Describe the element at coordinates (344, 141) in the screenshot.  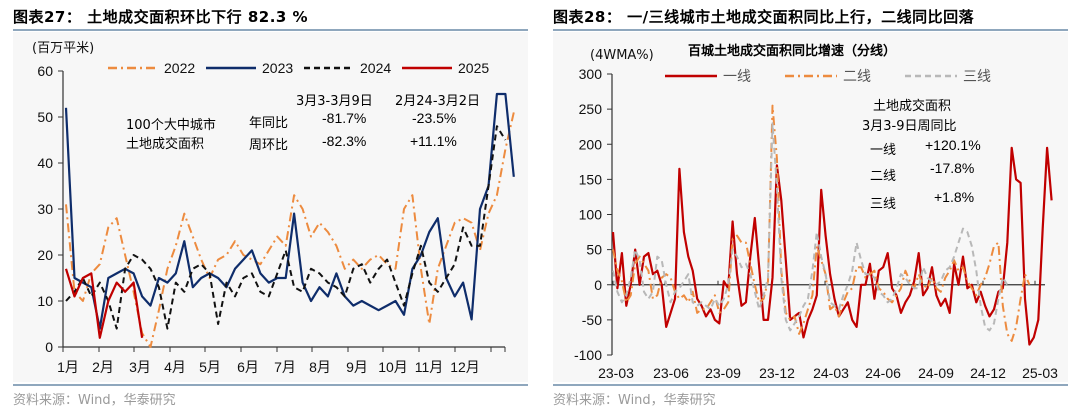
I see `annotation-wow-current: -82.3%` at that location.